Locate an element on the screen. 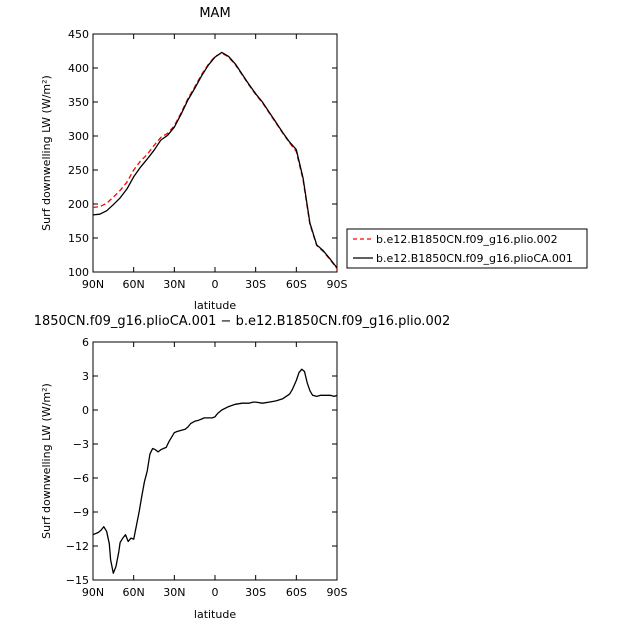  y-tick-label: 3 is located at coordinates (85, 376).